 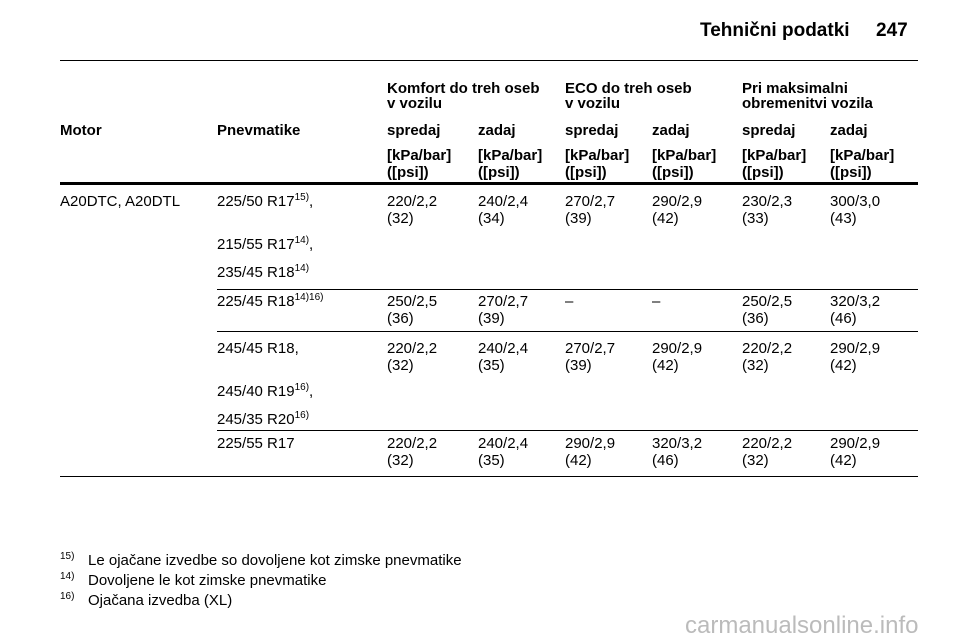 What do you see at coordinates (309, 297) in the screenshot?
I see `footnote-ref: 14)16)` at bounding box center [309, 297].